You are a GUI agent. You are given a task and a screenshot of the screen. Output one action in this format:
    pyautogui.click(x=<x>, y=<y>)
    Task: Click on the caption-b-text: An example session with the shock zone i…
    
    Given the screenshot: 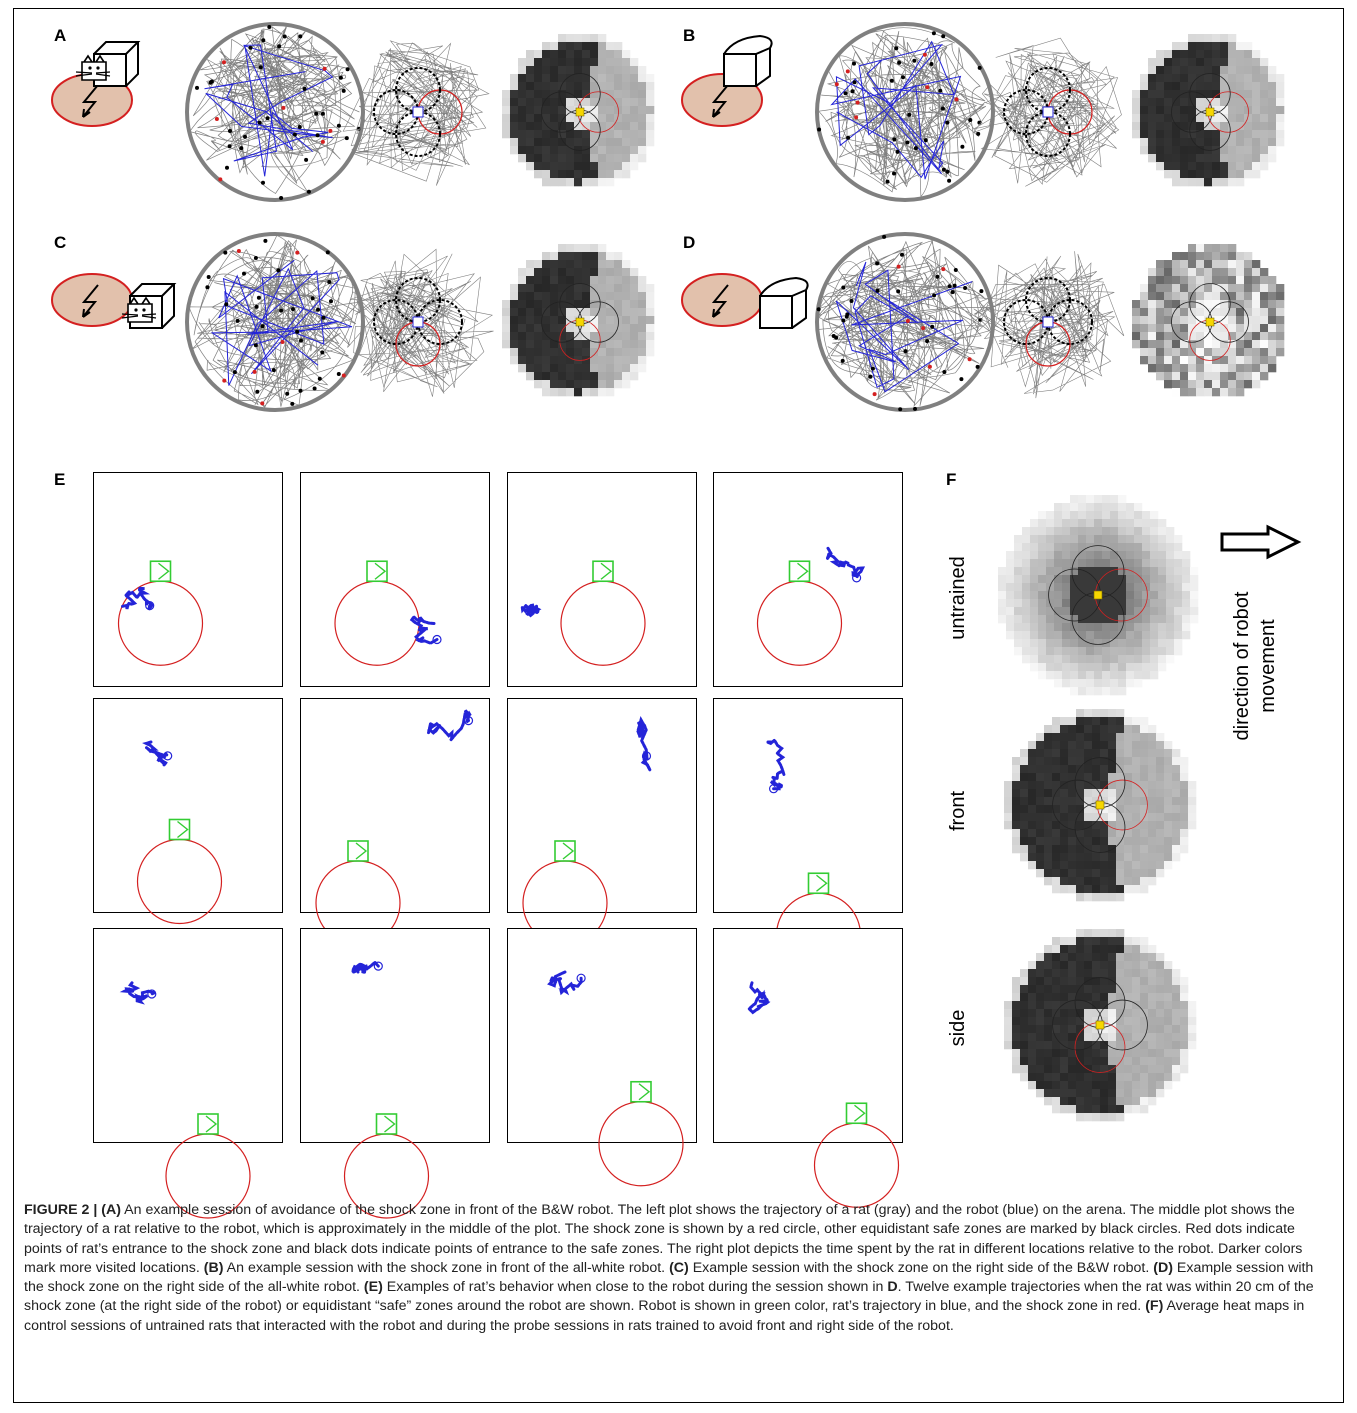 What is the action you would take?
    pyautogui.click(x=446, y=1267)
    